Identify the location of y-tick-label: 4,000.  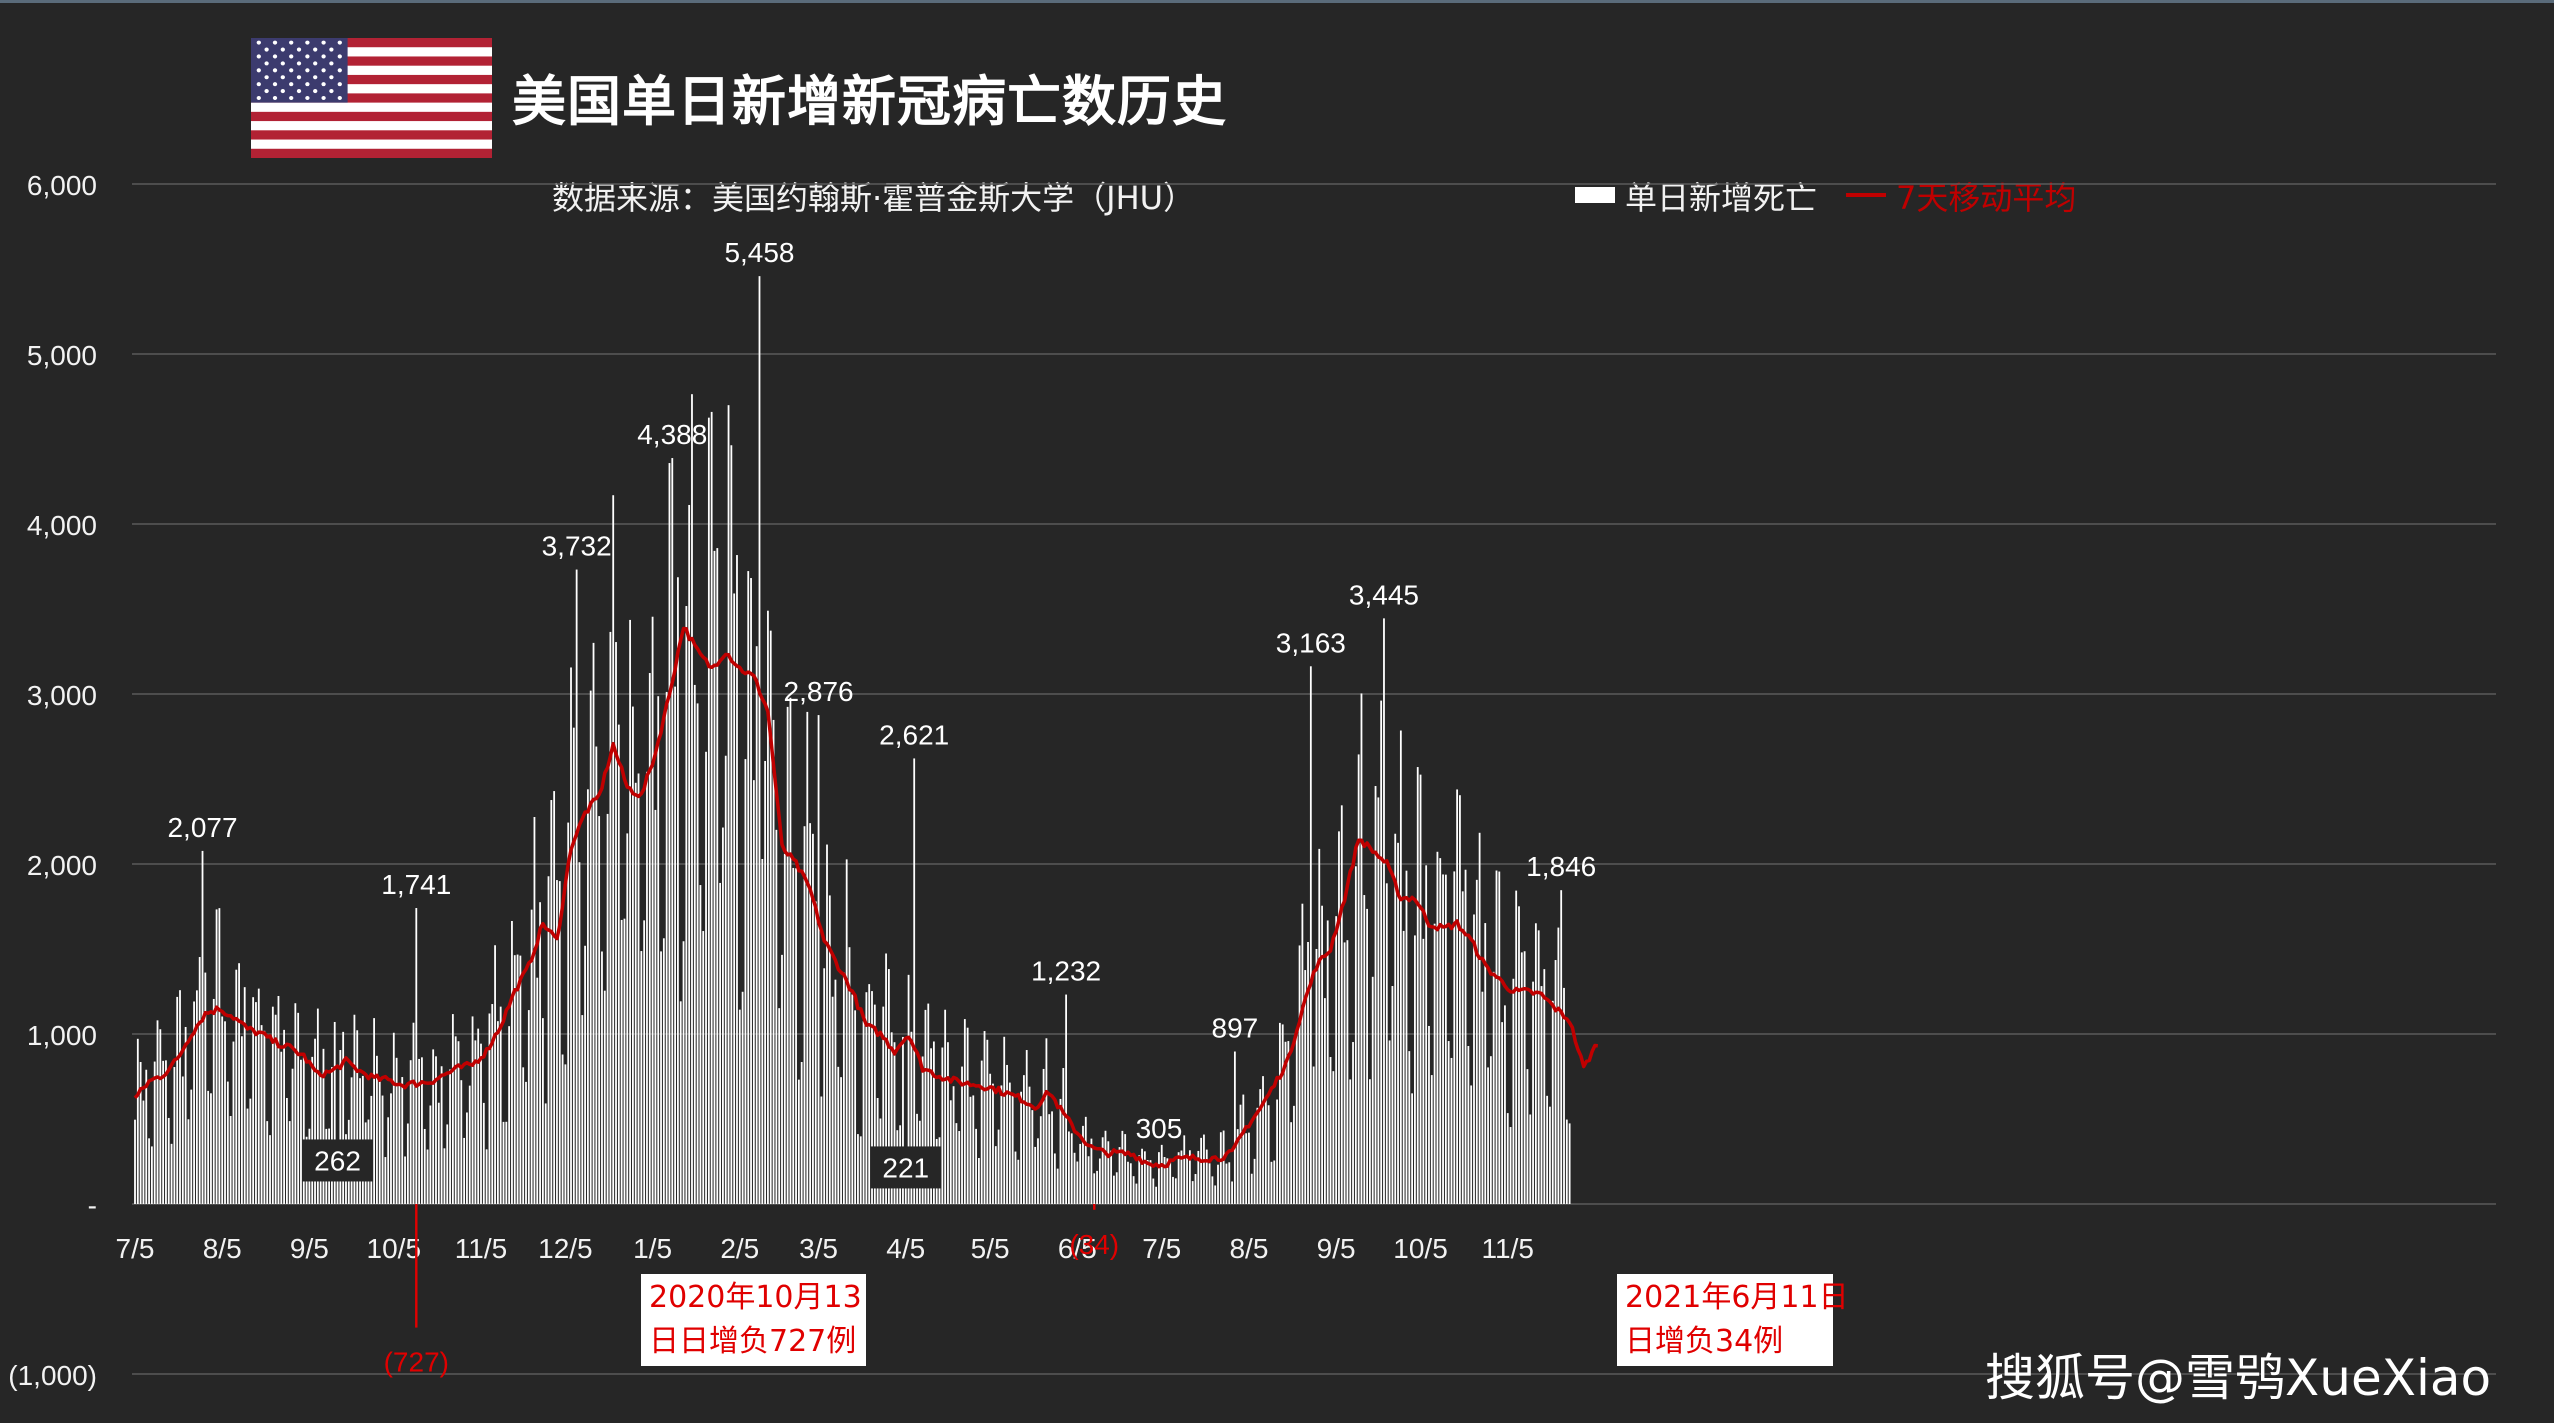
(62, 525).